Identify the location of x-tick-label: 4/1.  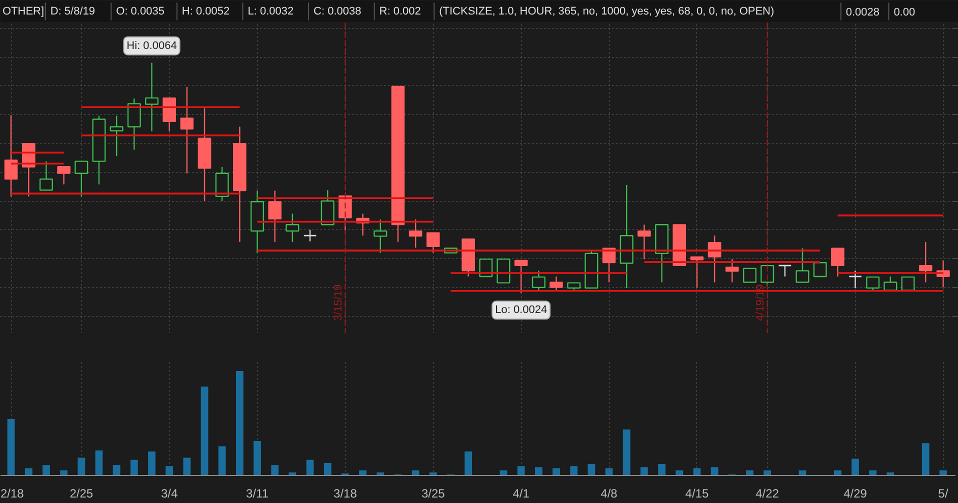
(521, 493).